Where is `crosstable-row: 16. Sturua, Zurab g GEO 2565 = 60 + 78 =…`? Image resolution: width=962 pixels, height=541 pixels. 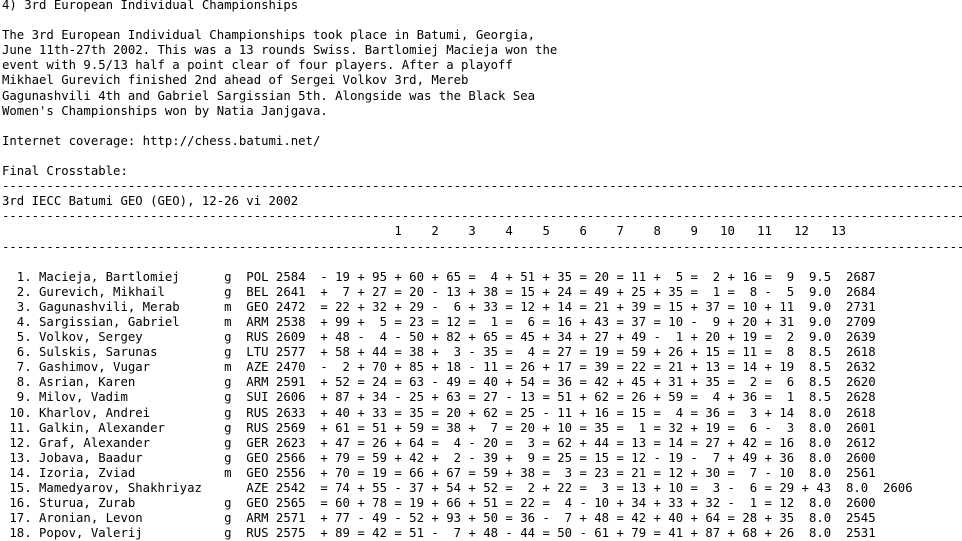 crosstable-row: 16. Sturua, Zurab g GEO 2565 = 60 + 78 =… is located at coordinates (439, 503).